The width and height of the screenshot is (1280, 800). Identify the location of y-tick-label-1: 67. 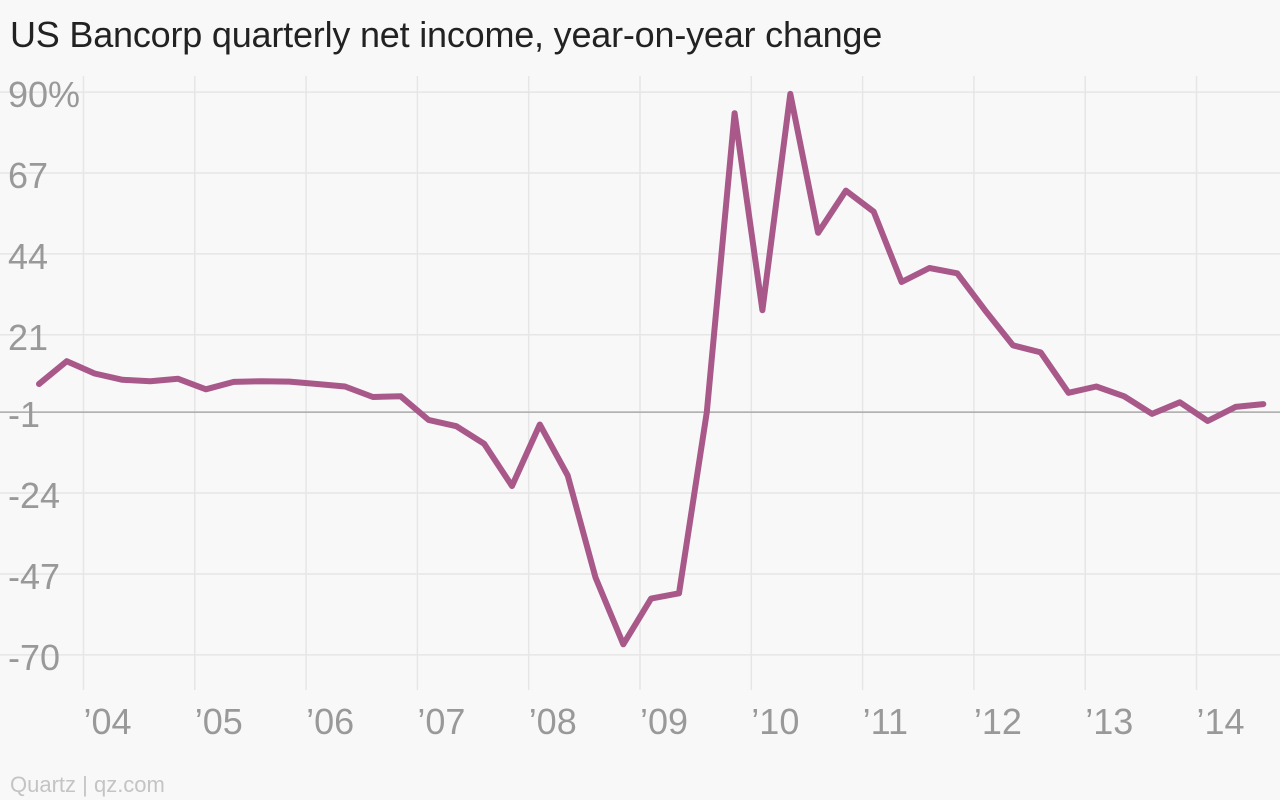
(28, 175).